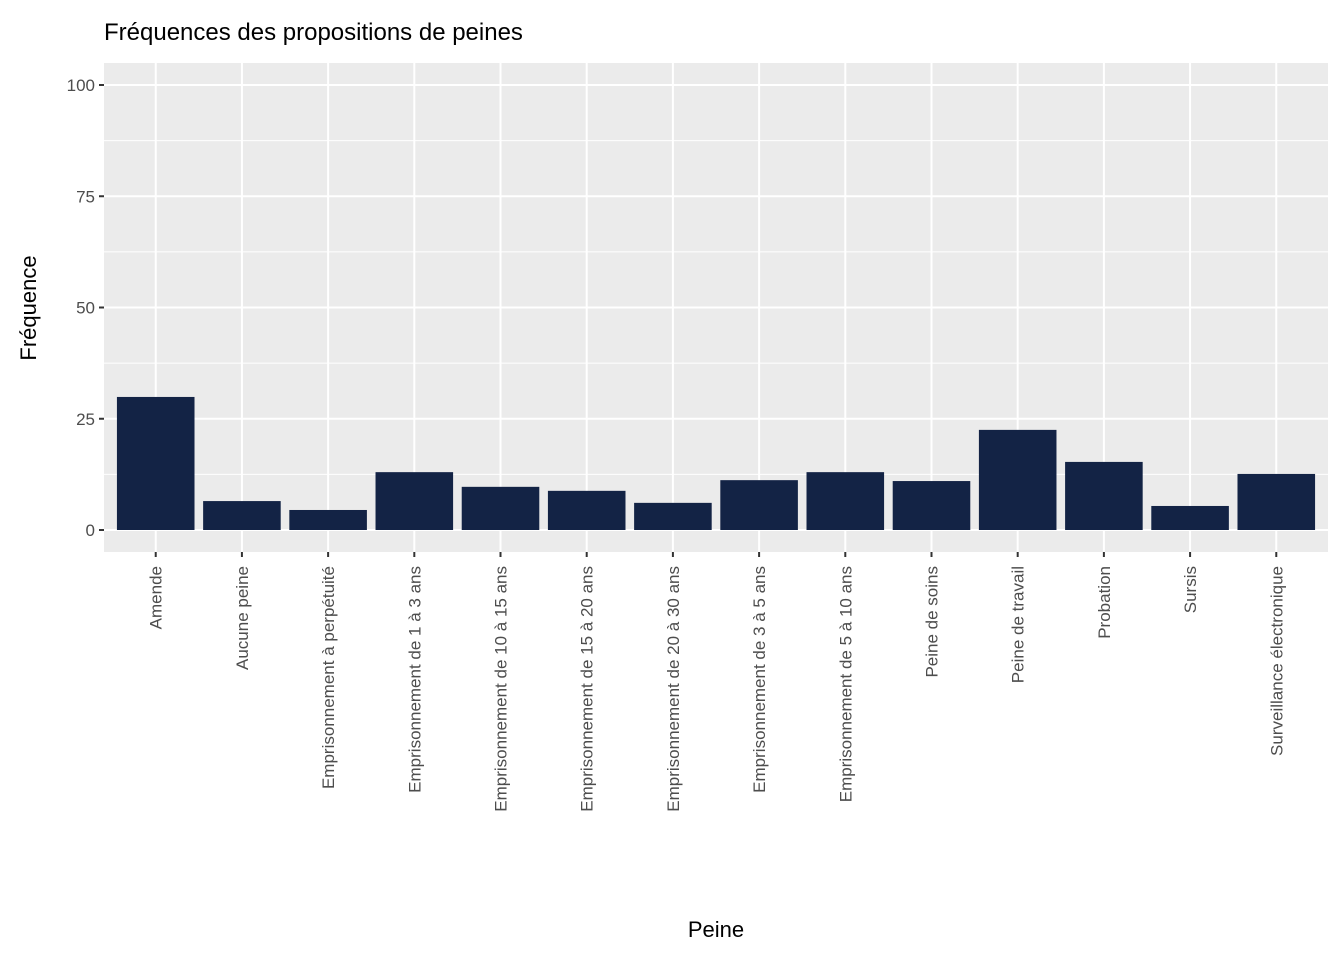  What do you see at coordinates (759, 679) in the screenshot?
I see `x-tick-label: Emprisonnement de 3 à 5 ans` at bounding box center [759, 679].